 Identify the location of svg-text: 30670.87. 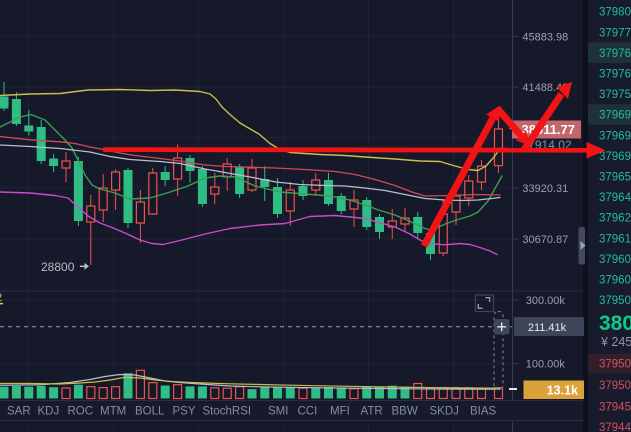
(545, 240).